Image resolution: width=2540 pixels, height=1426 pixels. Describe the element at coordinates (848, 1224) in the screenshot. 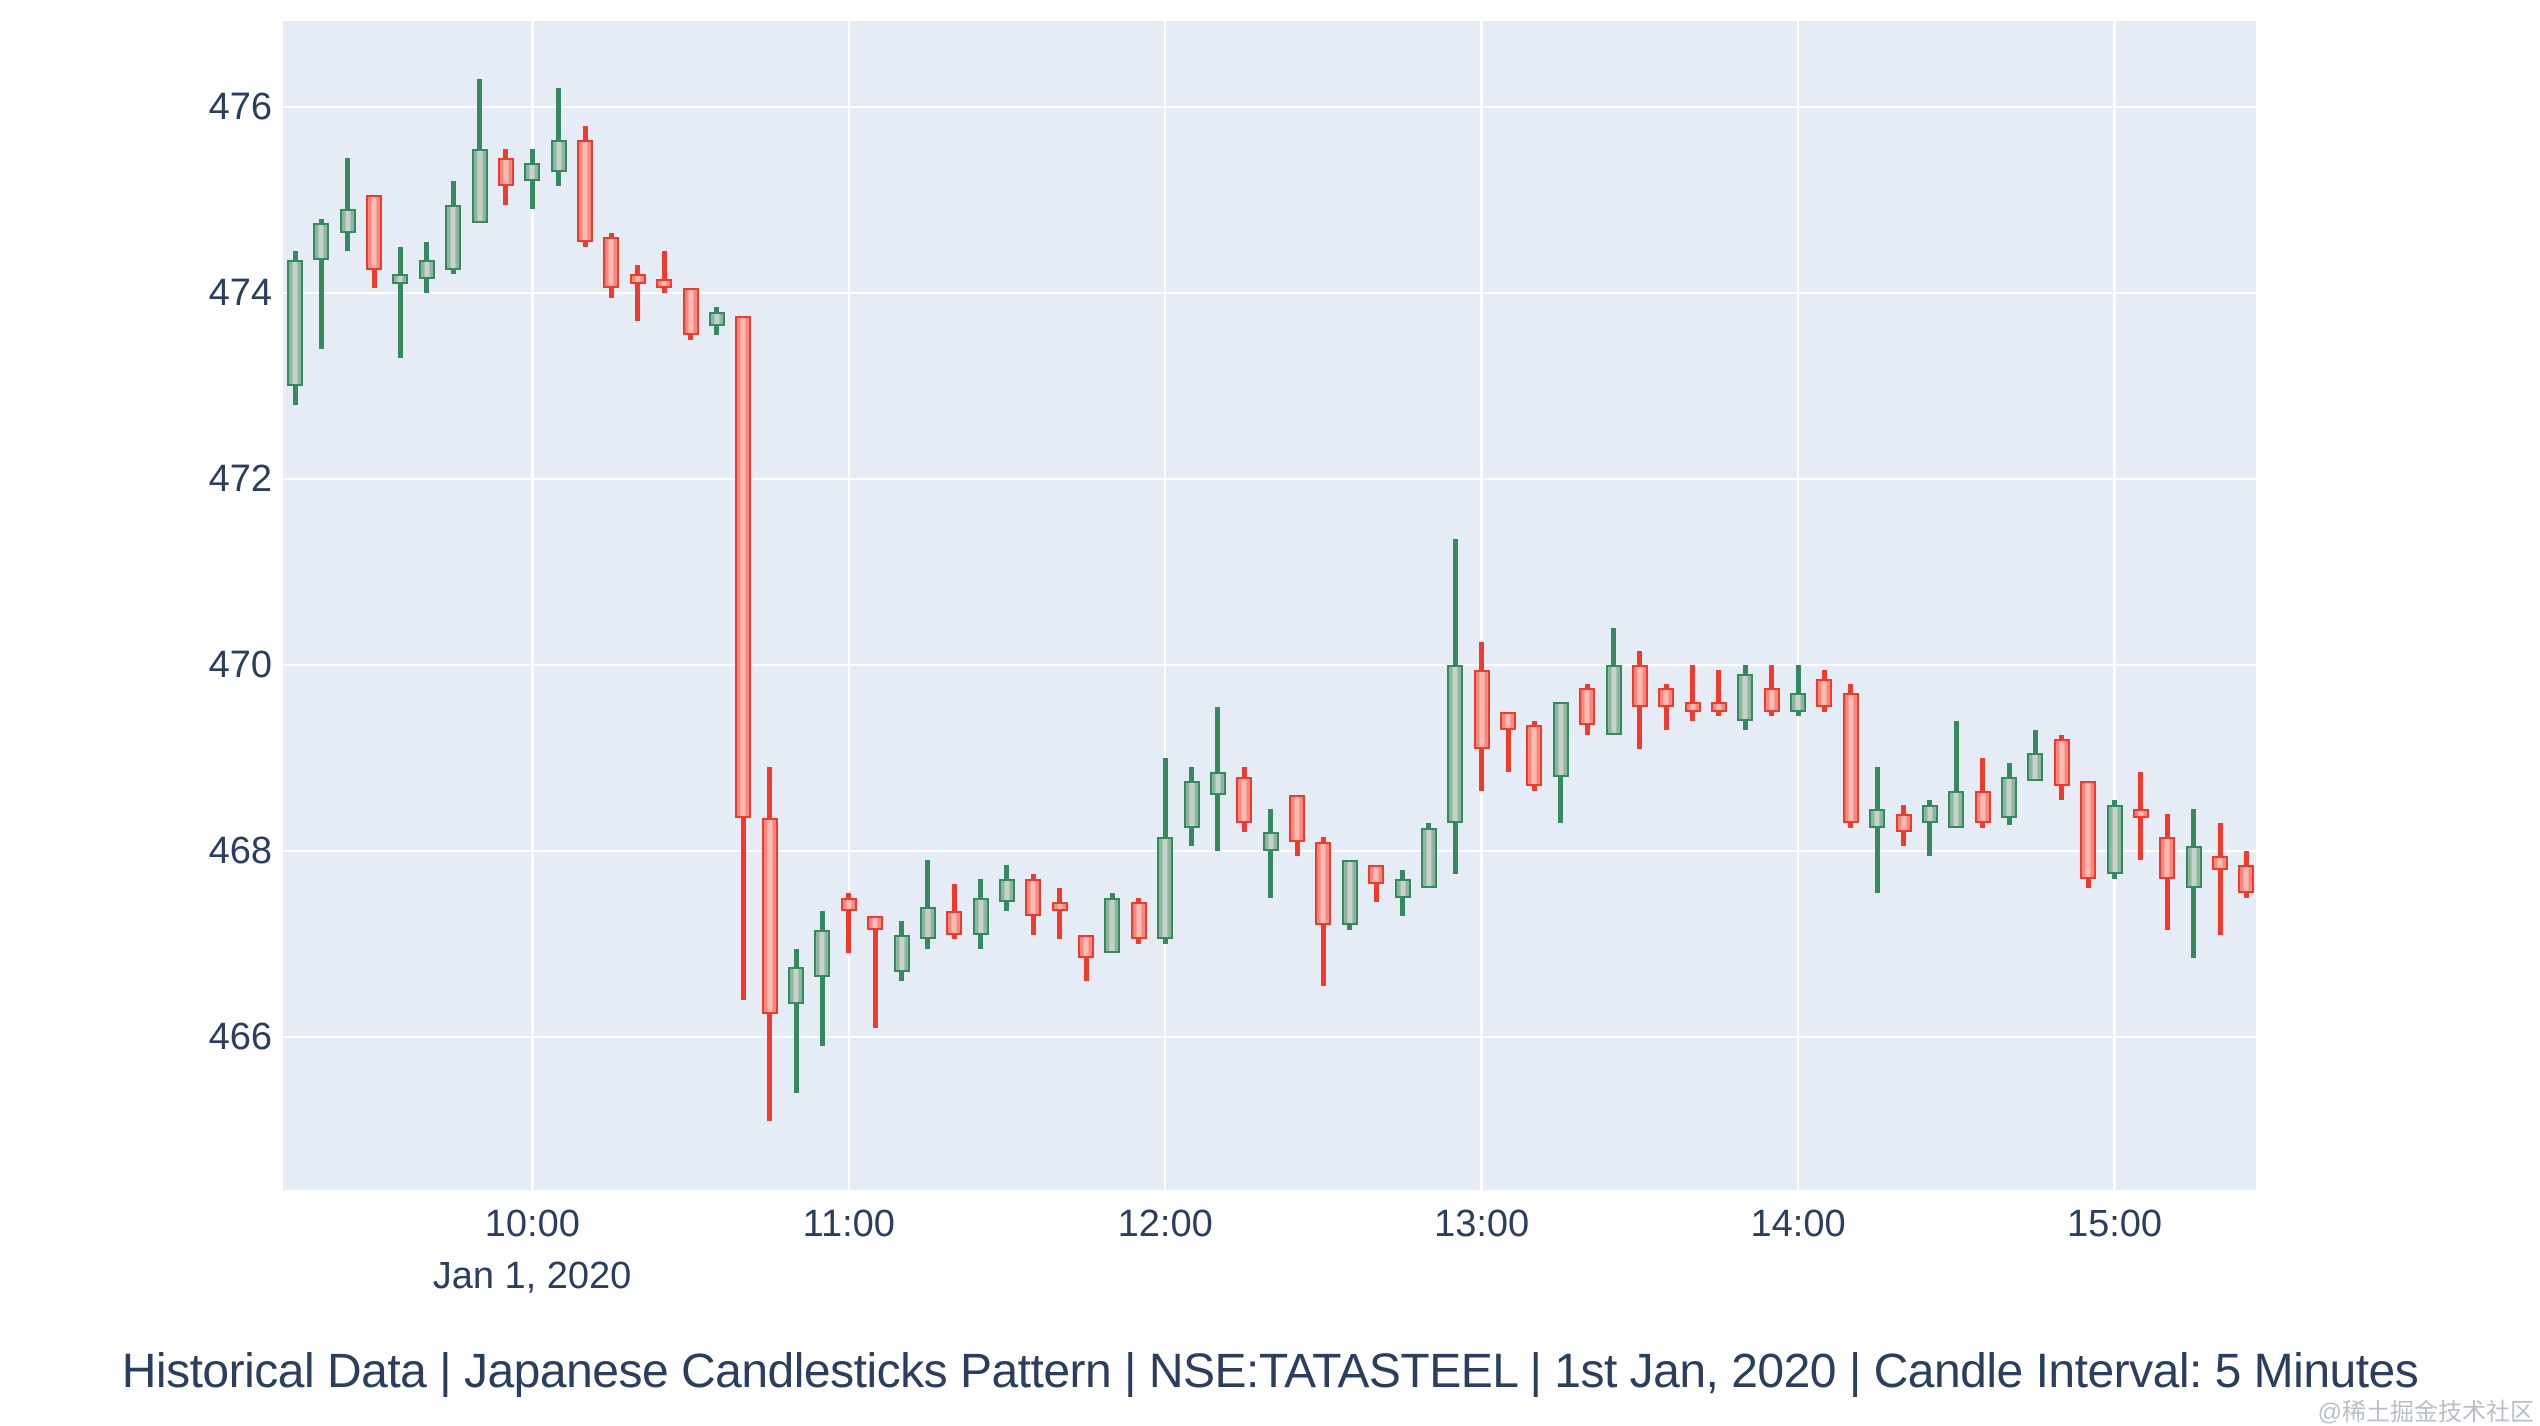

I see `x-tick-label: 11:00` at that location.